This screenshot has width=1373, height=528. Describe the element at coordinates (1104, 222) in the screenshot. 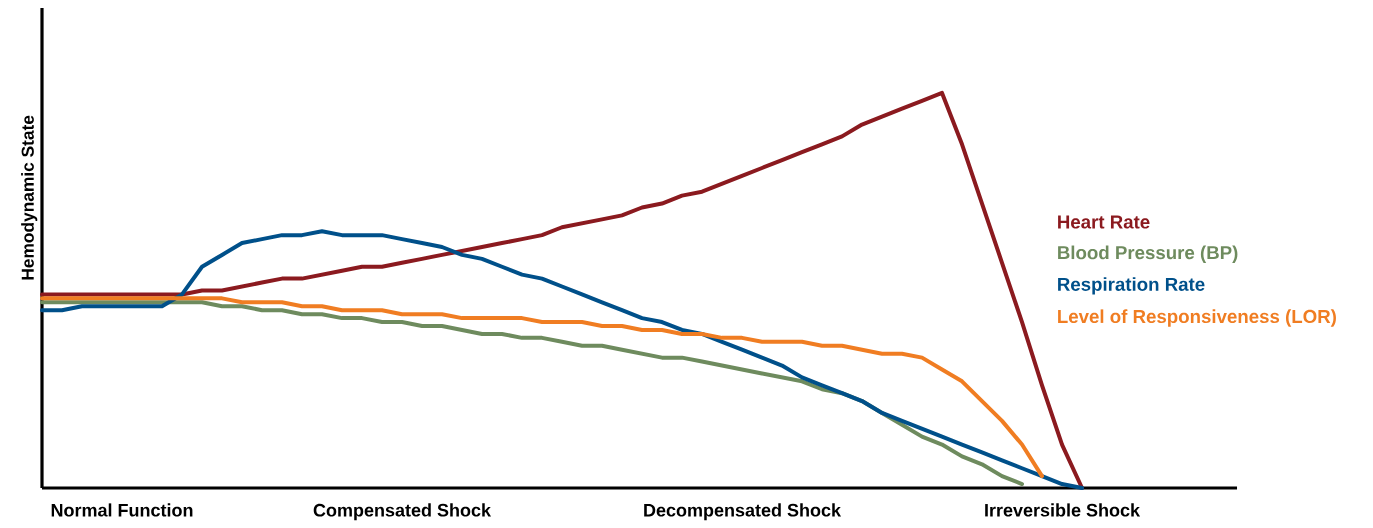

I see `text: Heart Rate` at that location.